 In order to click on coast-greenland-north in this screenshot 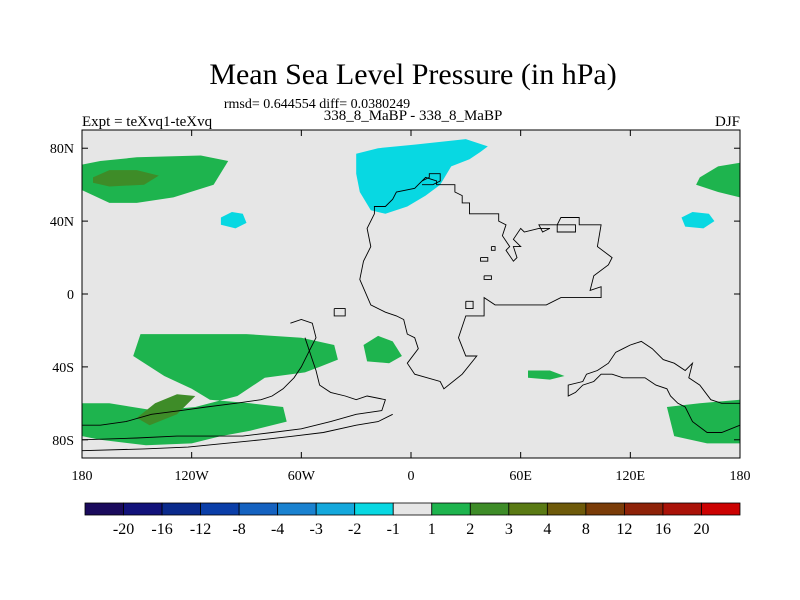, I will do `click(431, 179)`.